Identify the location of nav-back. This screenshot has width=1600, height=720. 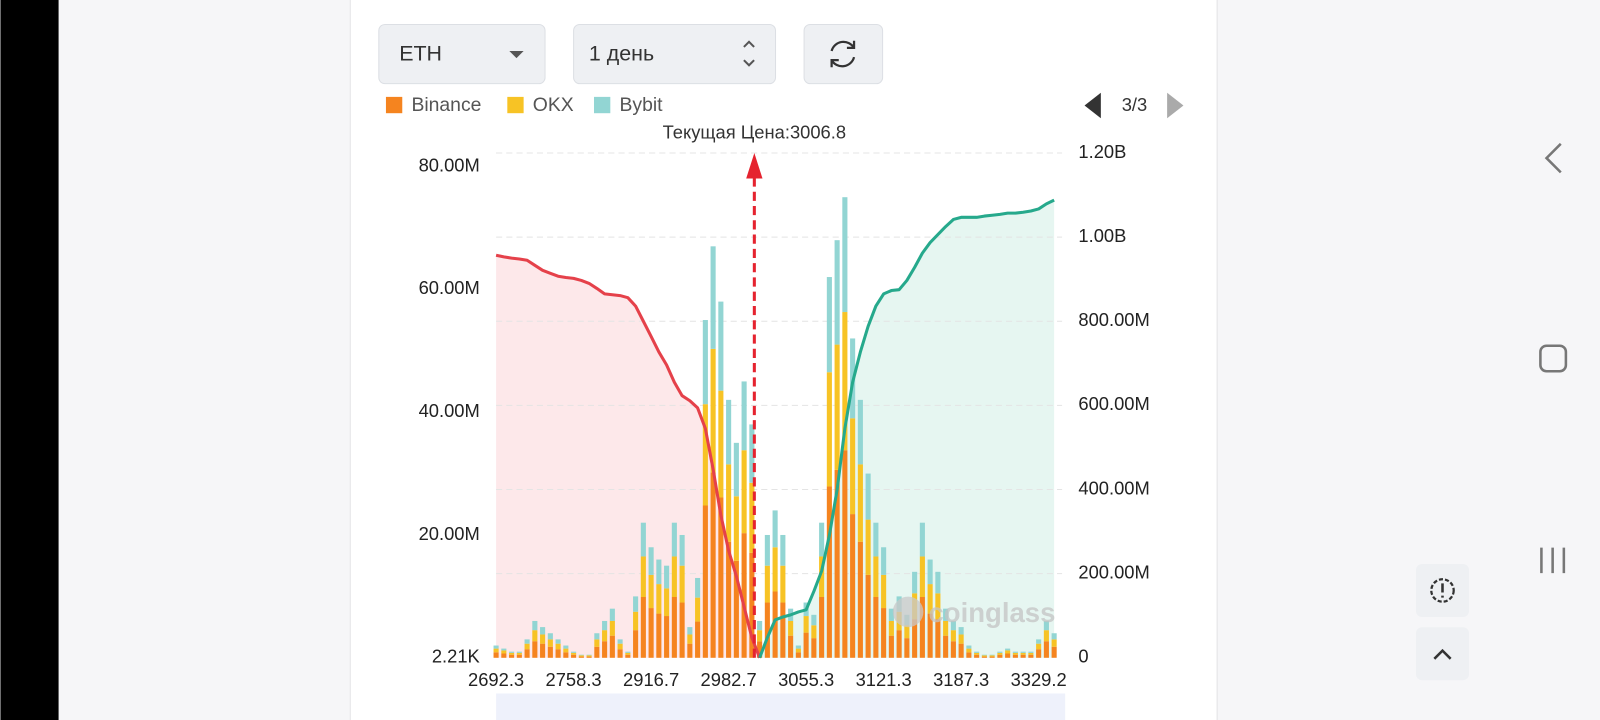
(1553, 158).